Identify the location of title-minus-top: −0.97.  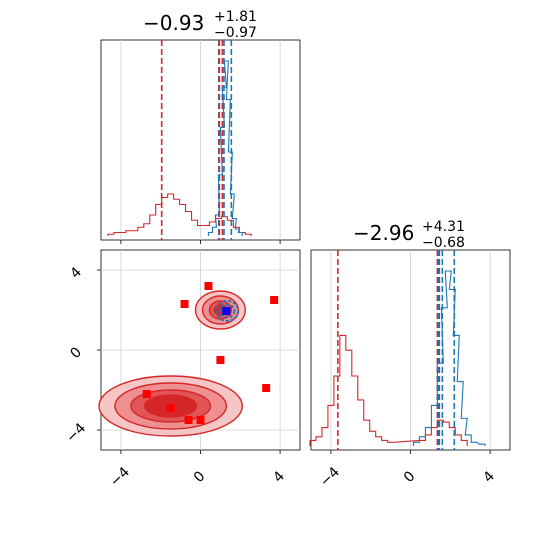
(235, 33).